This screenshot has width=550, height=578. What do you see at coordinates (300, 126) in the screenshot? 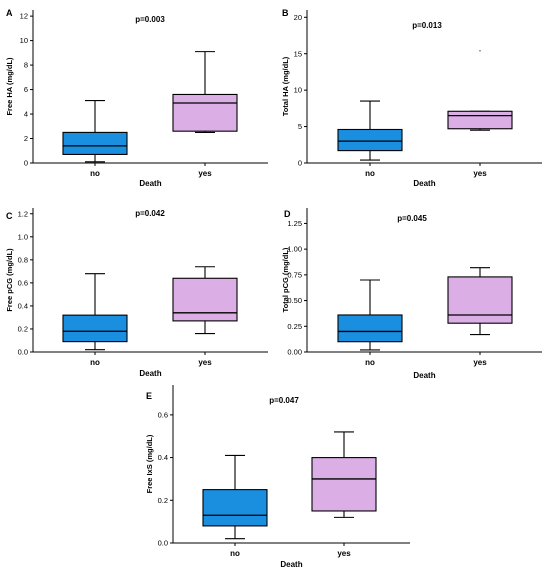
I see `y-tick-label: 5` at bounding box center [300, 126].